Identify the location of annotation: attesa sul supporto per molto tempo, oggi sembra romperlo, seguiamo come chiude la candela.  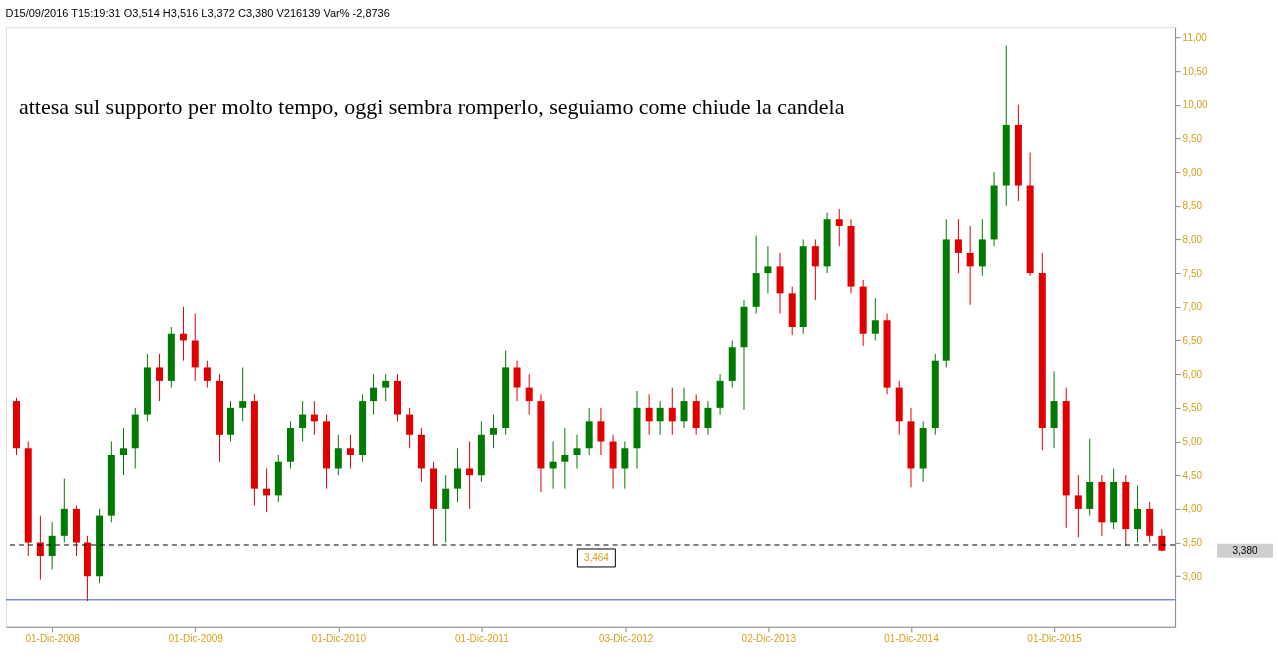
(431, 107).